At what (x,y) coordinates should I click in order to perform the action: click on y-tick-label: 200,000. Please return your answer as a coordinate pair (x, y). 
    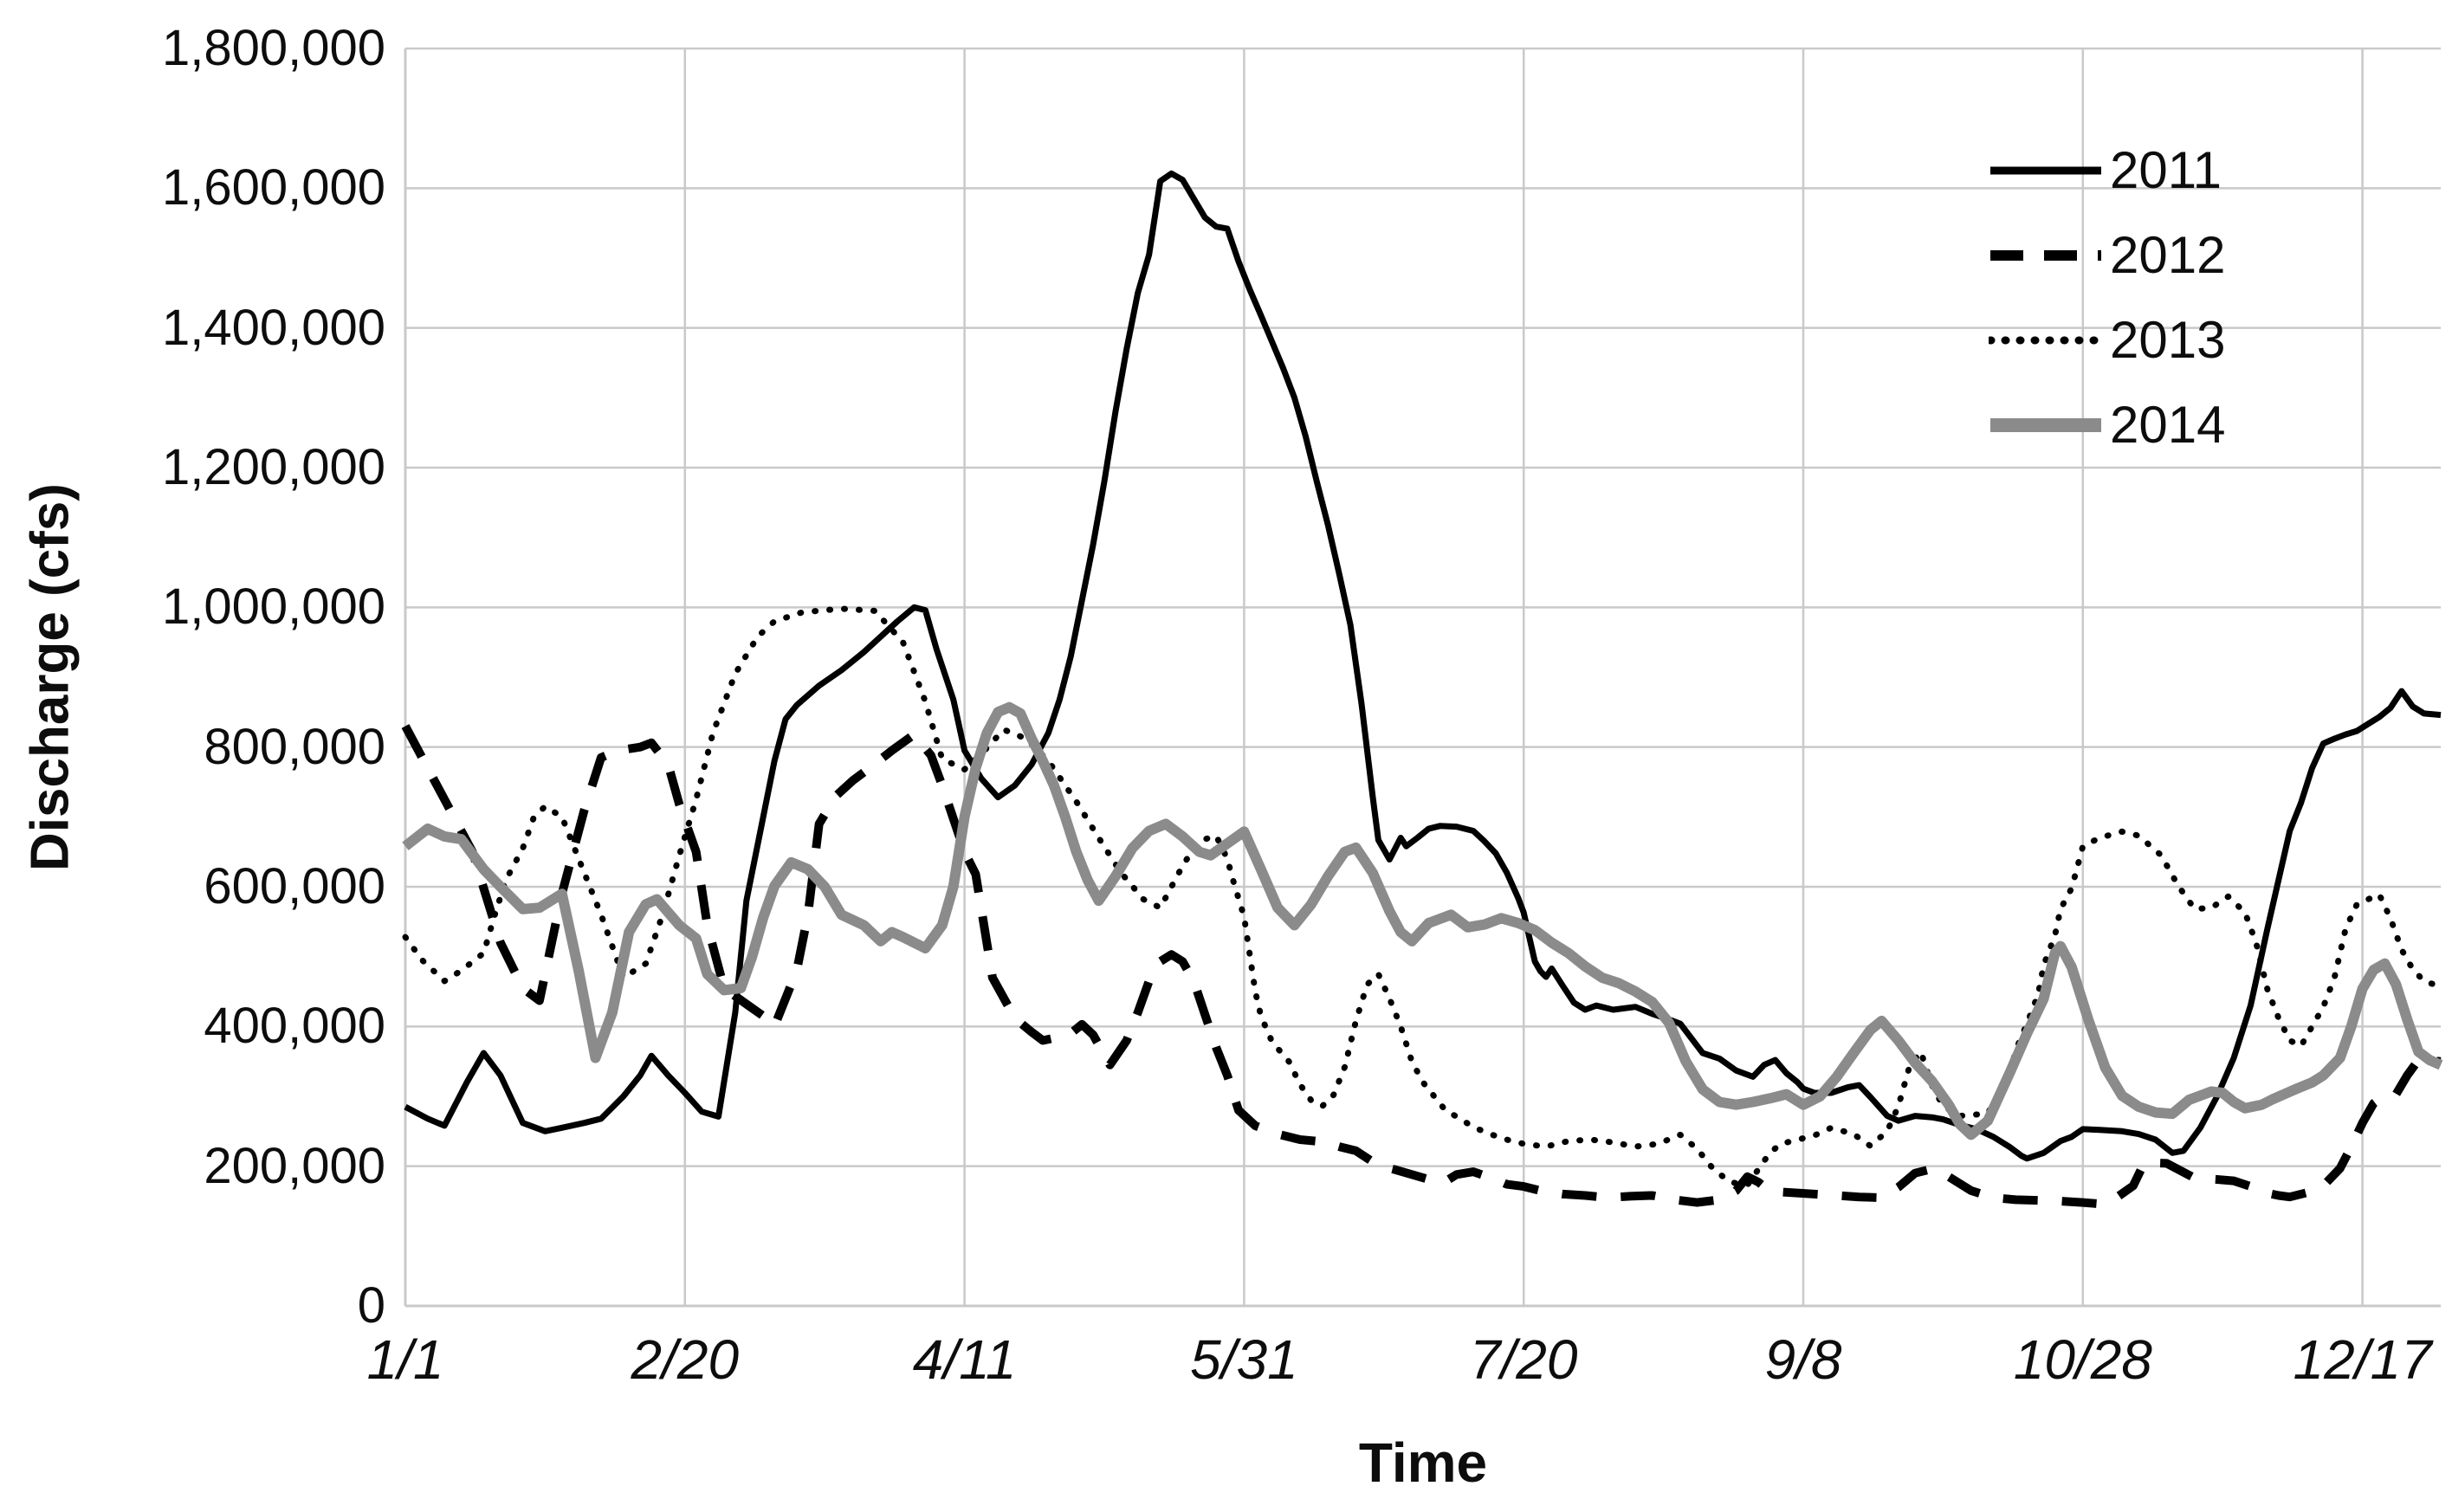
    Looking at the image, I should click on (294, 1165).